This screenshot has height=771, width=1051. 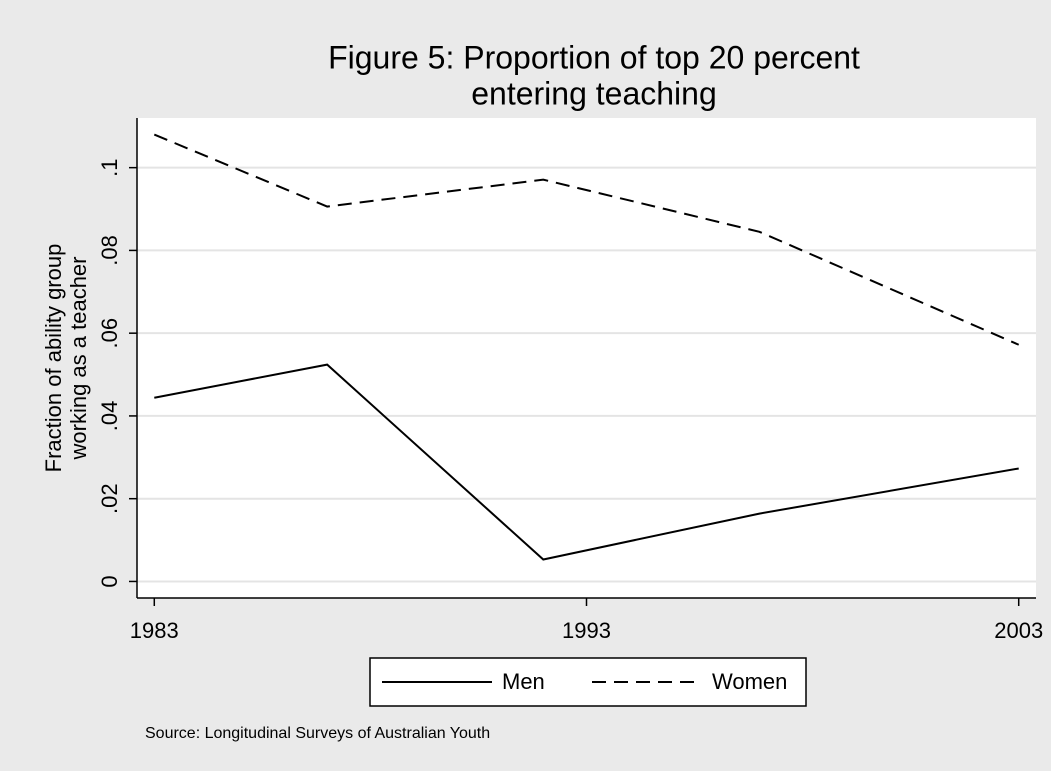 I want to click on legend-label: Men, so click(x=523, y=681).